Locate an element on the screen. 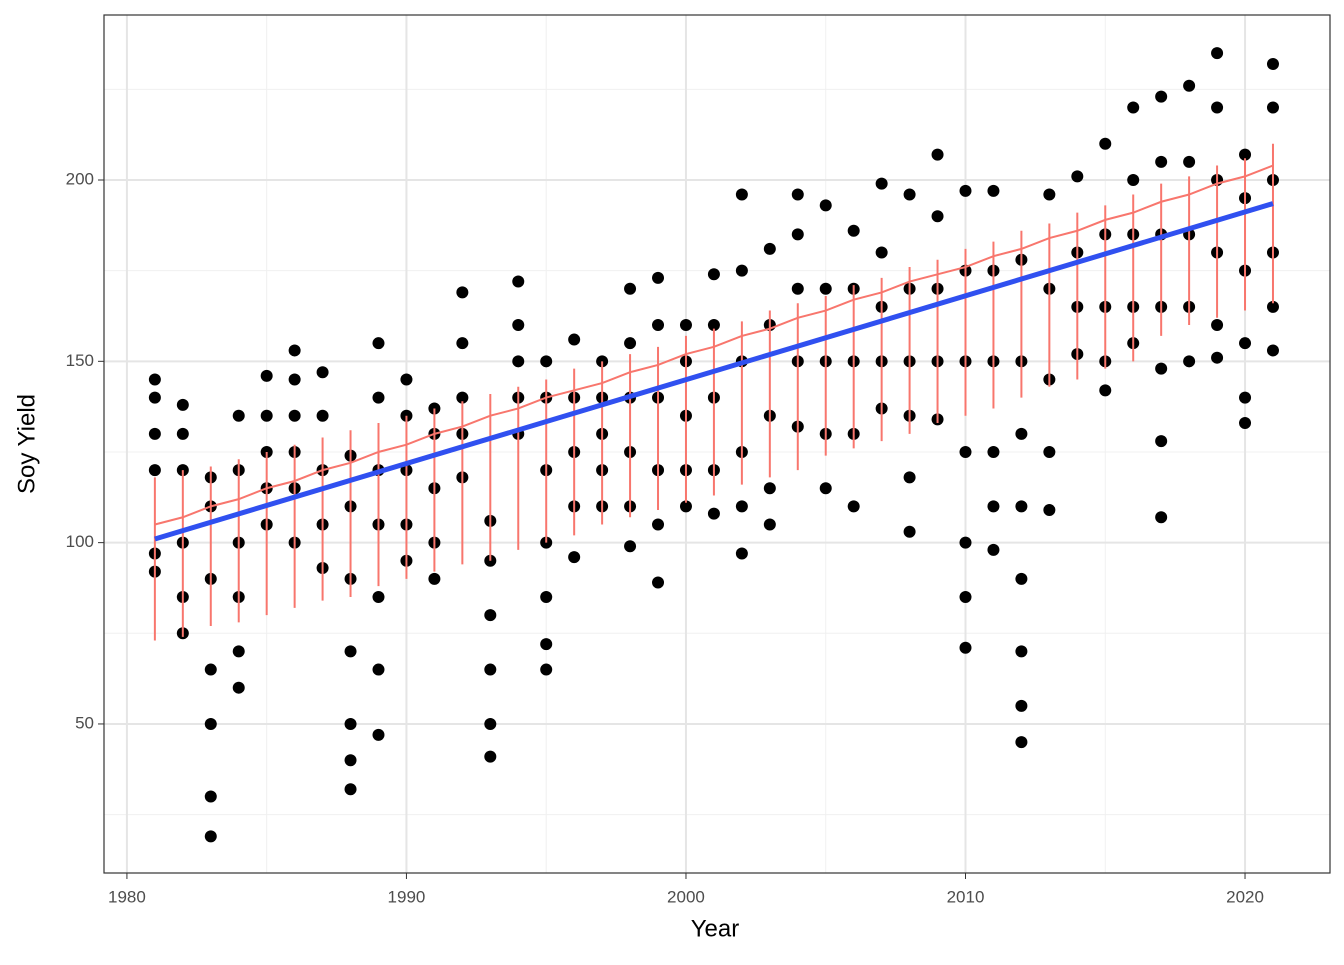 This screenshot has width=1344, height=965. y-tick-label: 100 is located at coordinates (80, 541).